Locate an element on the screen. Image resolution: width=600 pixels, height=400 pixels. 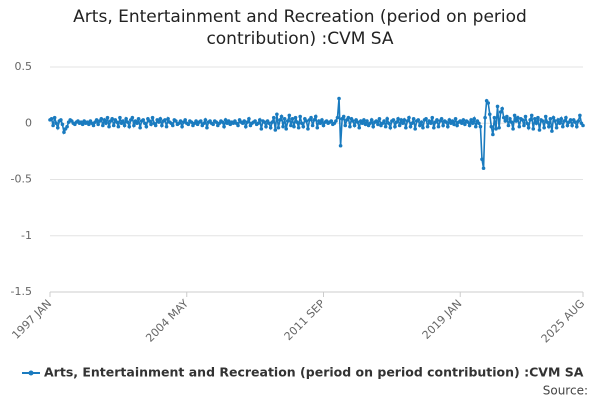
x-tick-label: 2025 AUG is located at coordinates (563, 321).